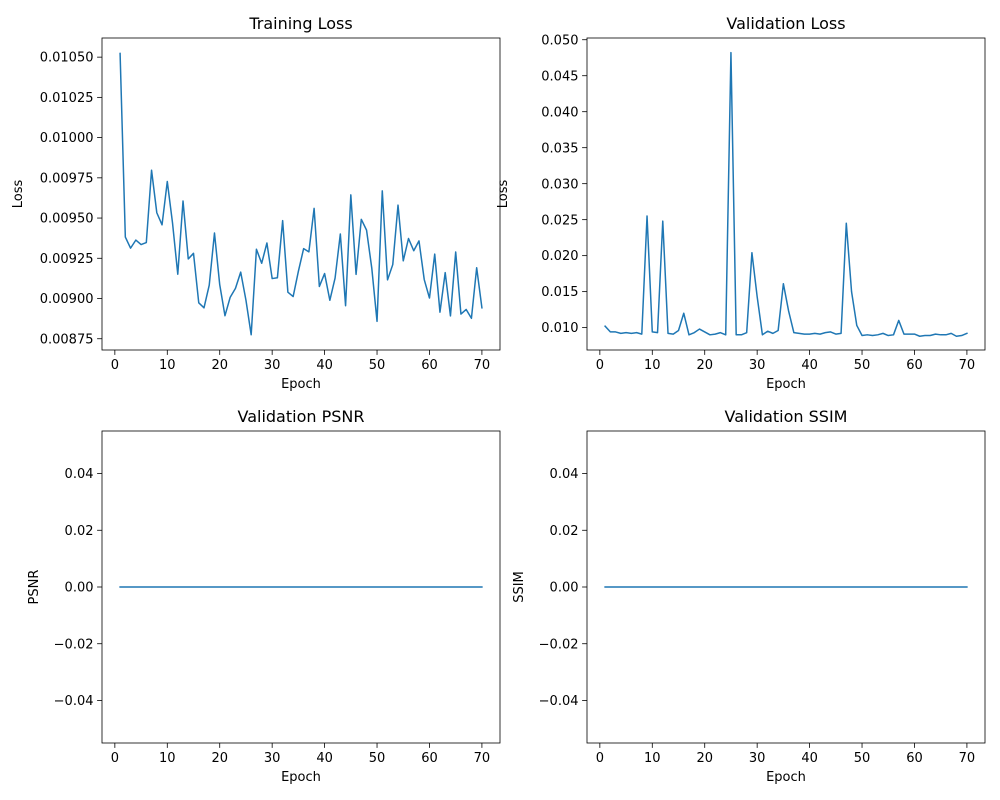  Describe the element at coordinates (559, 148) in the screenshot. I see `validation-loss-y-tick-label: 0.035` at that location.